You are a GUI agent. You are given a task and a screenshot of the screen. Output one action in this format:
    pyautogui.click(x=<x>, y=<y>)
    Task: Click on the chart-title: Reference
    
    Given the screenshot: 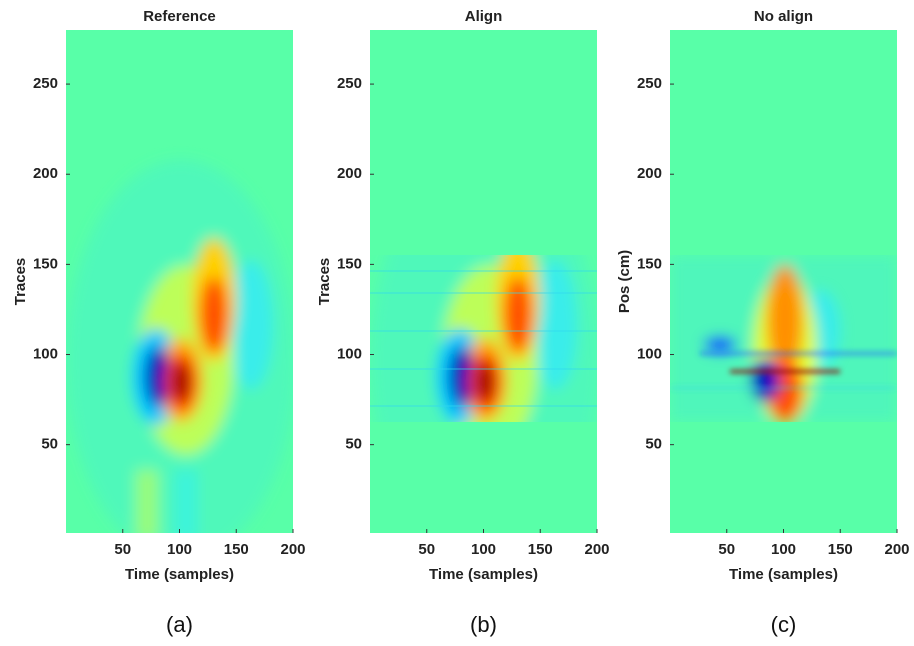 What is the action you would take?
    pyautogui.click(x=179, y=16)
    